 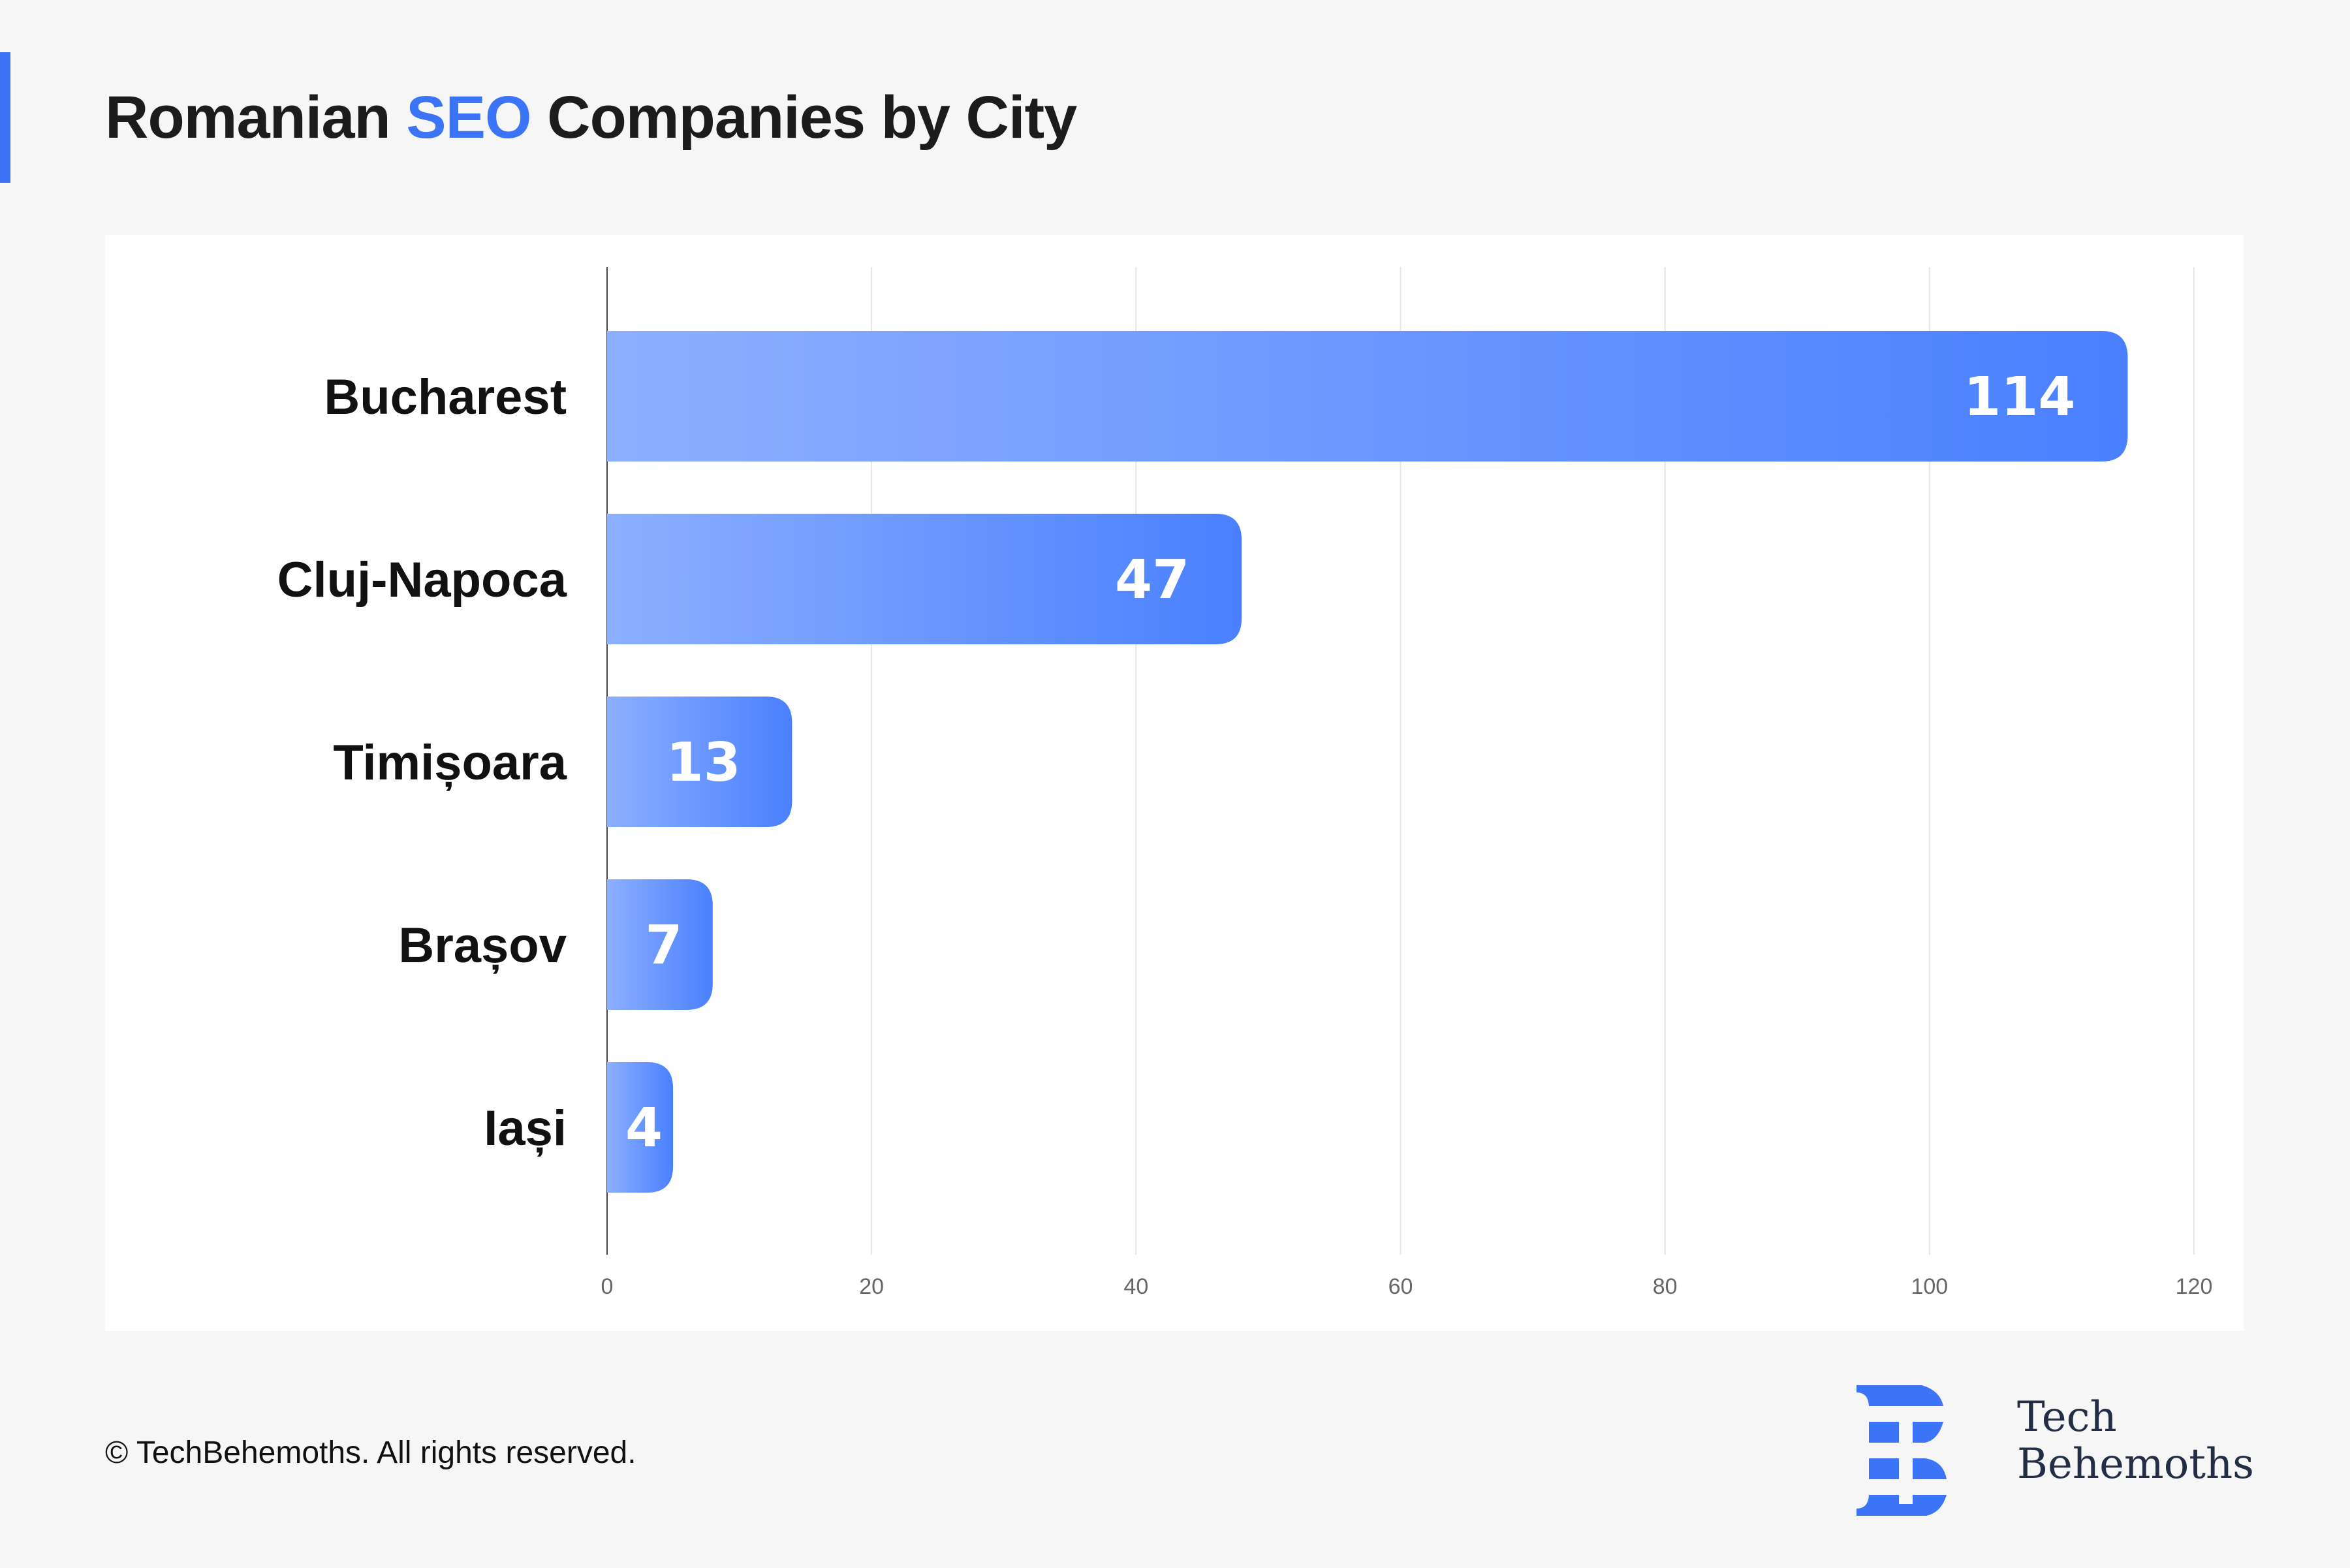 What do you see at coordinates (256, 118) in the screenshot?
I see `title-prefix: Romanian` at bounding box center [256, 118].